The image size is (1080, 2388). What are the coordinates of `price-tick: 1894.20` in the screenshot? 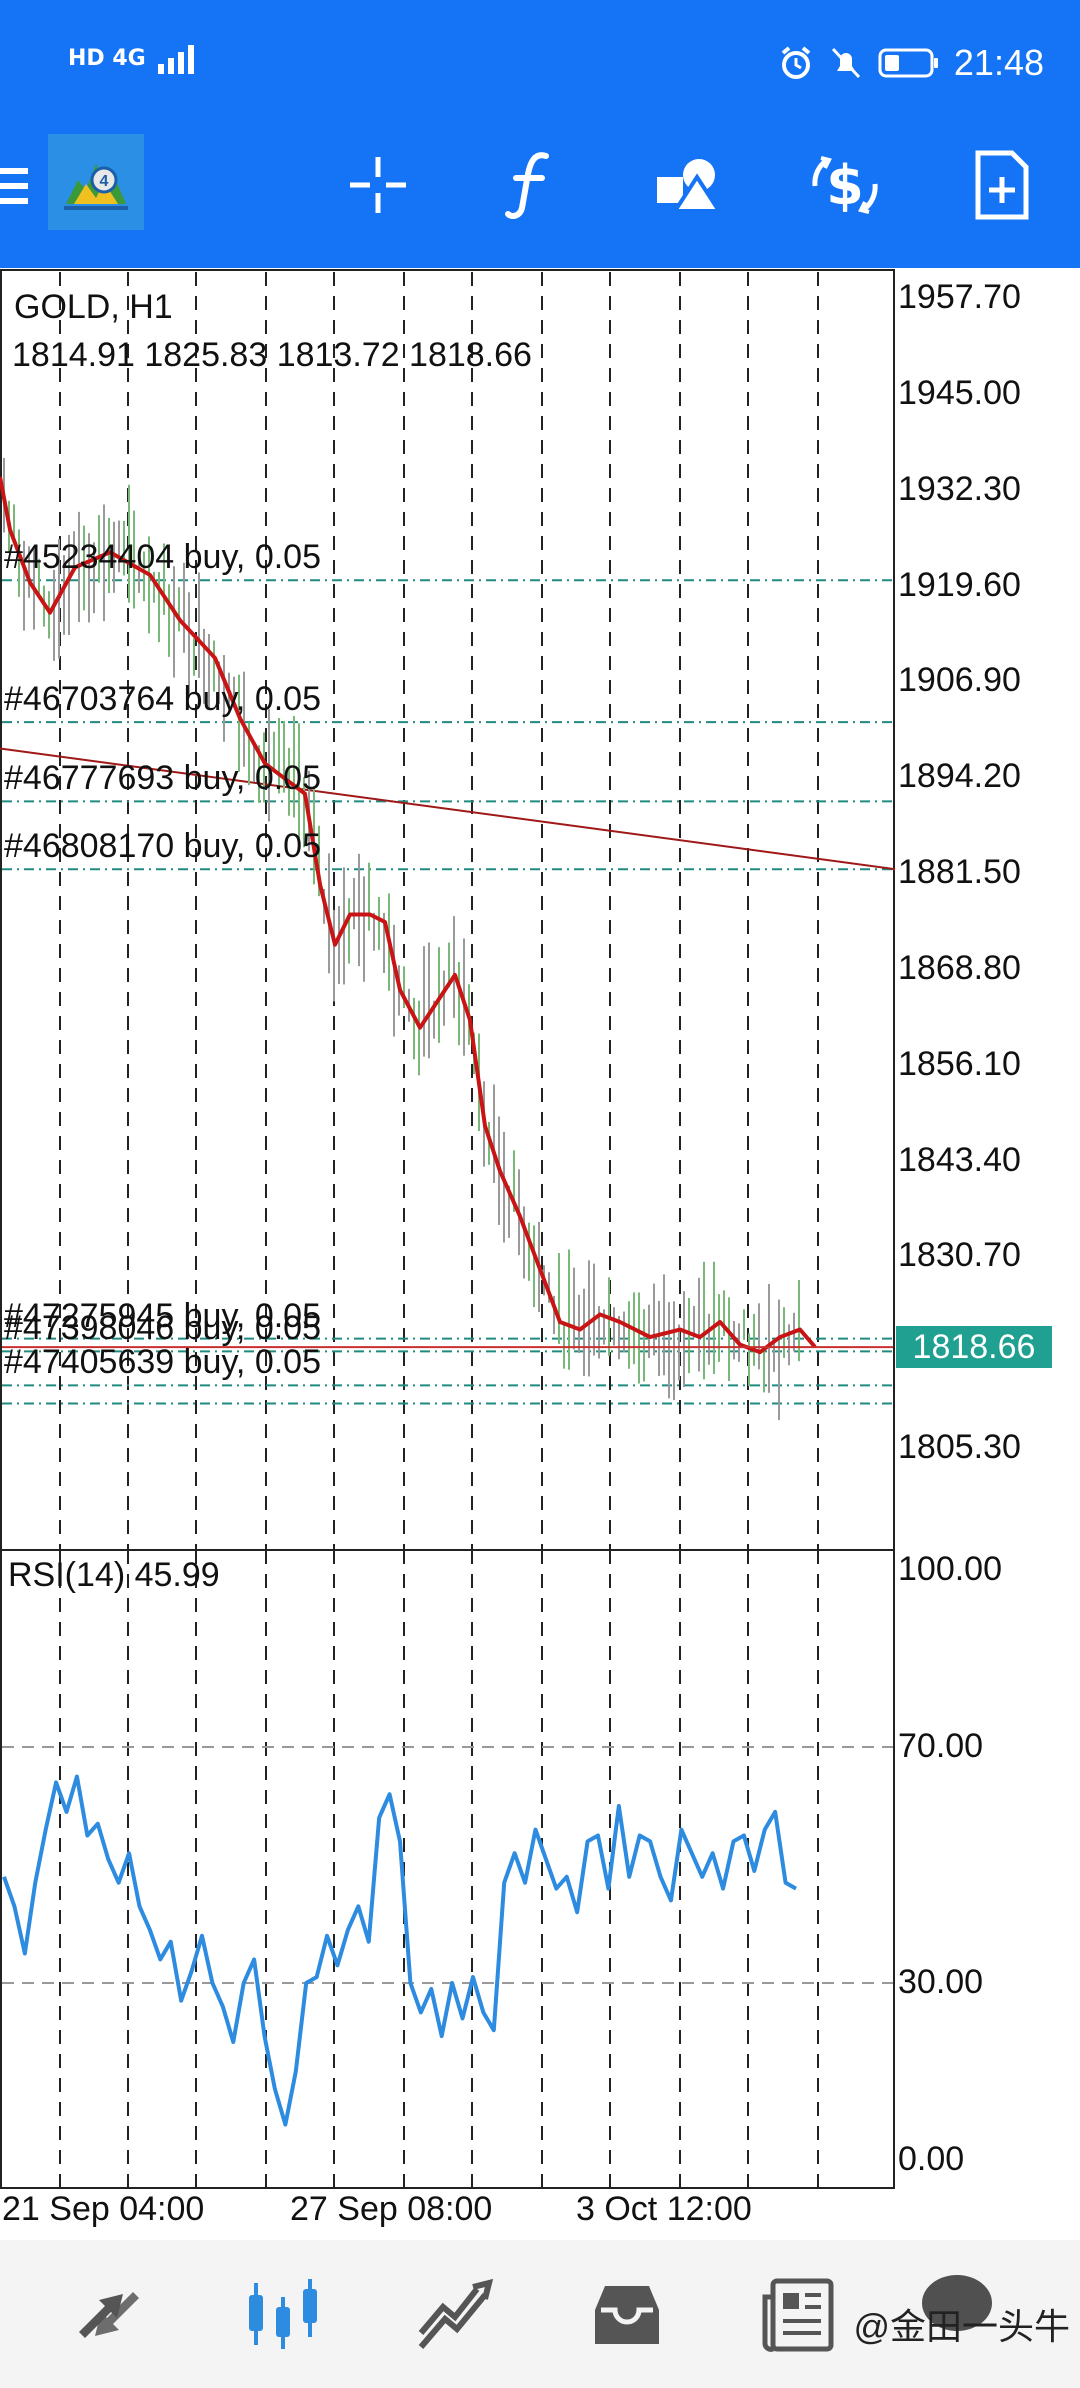 It's located at (959, 776).